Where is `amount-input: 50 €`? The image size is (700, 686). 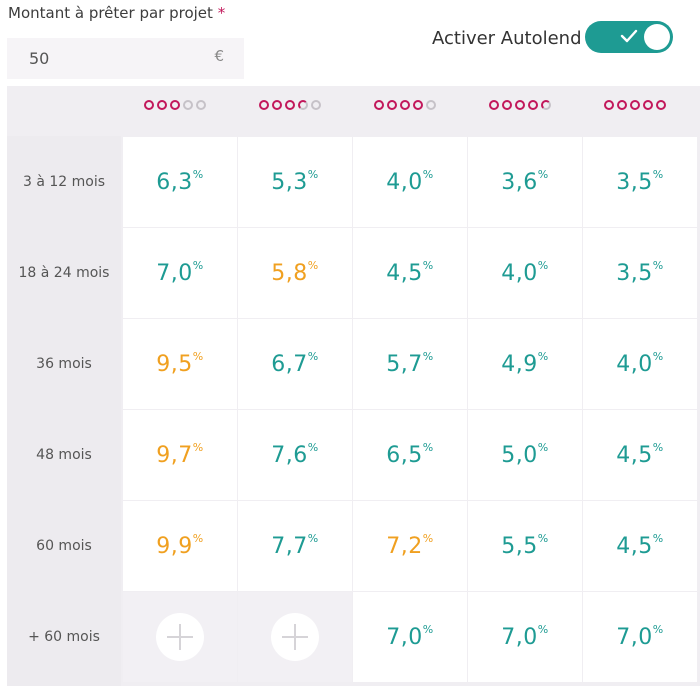
amount-input: 50 € is located at coordinates (125, 58).